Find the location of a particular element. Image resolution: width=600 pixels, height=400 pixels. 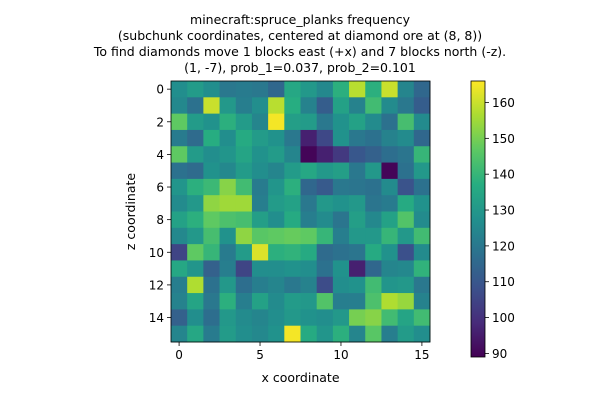

colorbar-tick-label: 120 is located at coordinates (503, 246).